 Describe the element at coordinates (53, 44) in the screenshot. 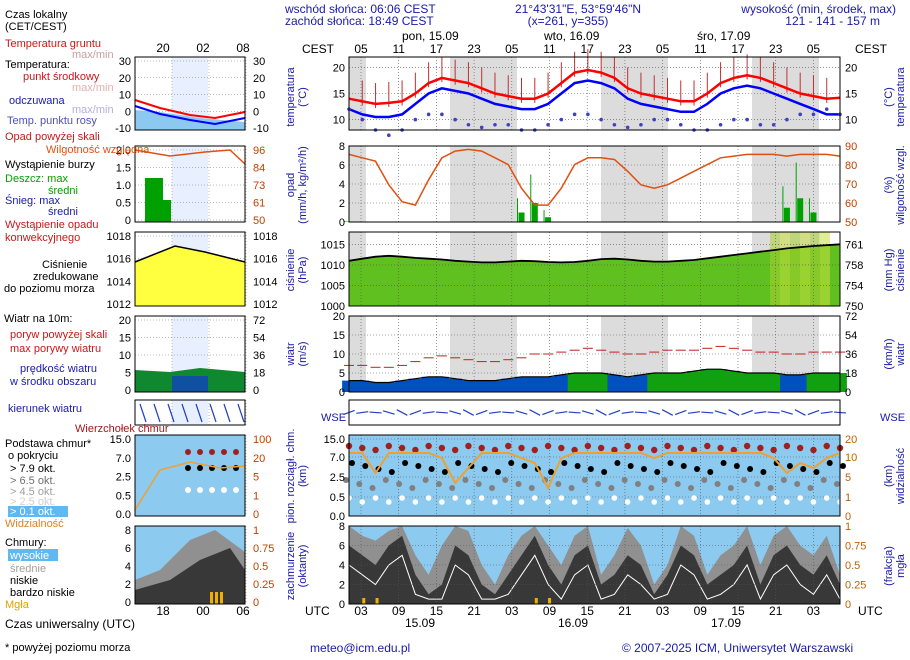

I see `legend-soil-temp: Temperatura gruntu` at that location.